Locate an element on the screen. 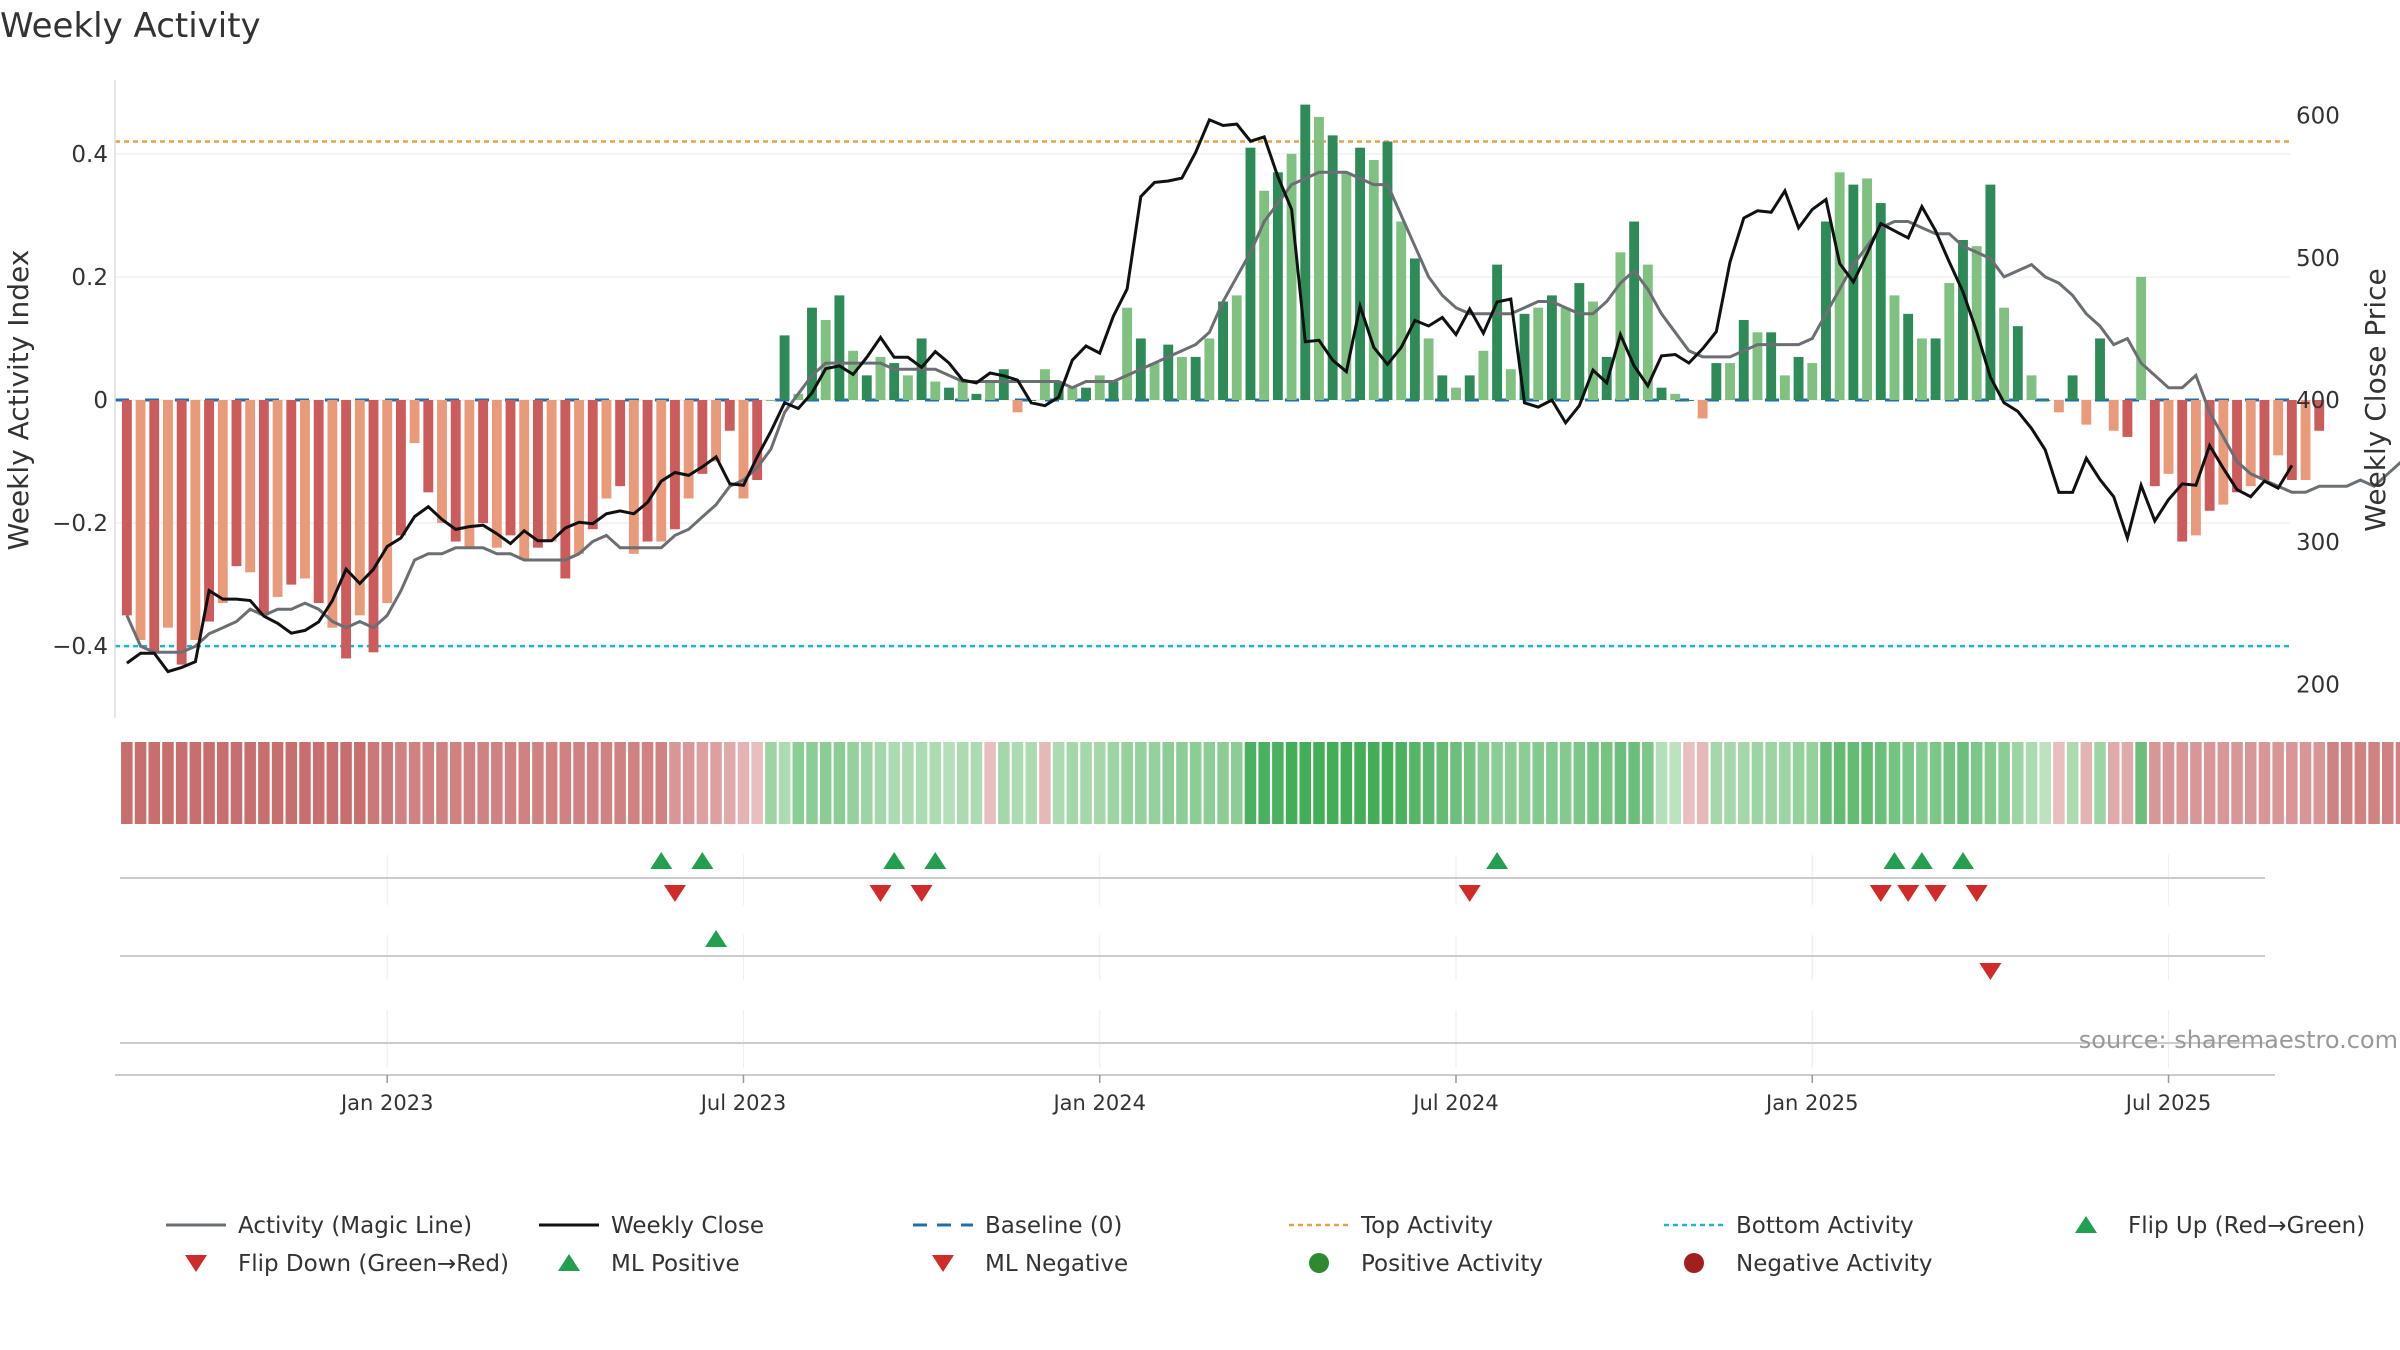 The width and height of the screenshot is (2400, 1350). chart-title: Weekly Activity is located at coordinates (130, 26).